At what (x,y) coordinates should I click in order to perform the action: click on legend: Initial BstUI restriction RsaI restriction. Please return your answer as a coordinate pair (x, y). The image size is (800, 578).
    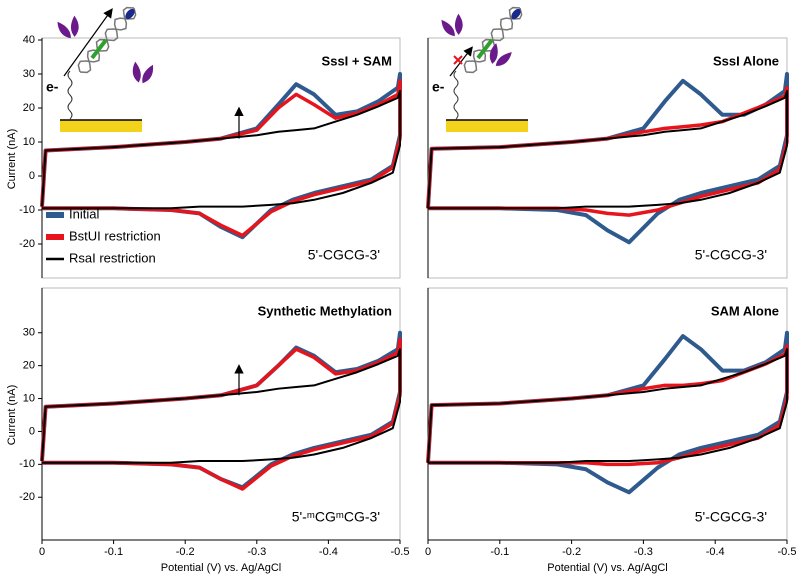
    Looking at the image, I should click on (103, 235).